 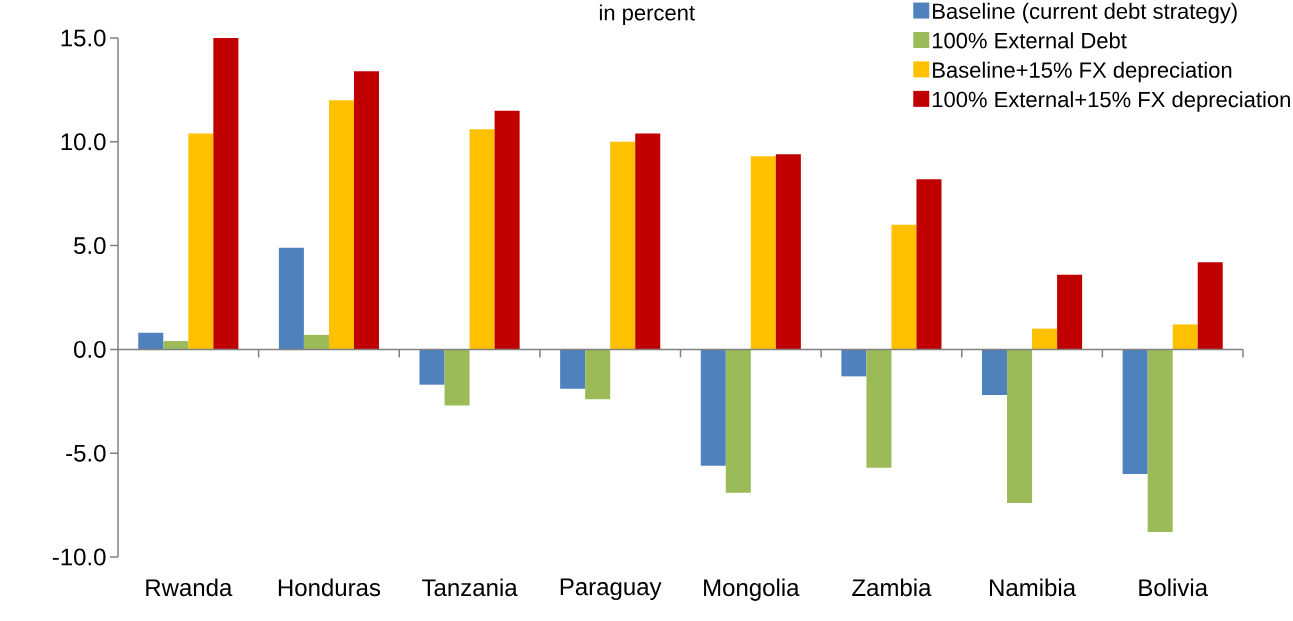 What do you see at coordinates (83, 38) in the screenshot?
I see `y-tick-label: 15.0` at bounding box center [83, 38].